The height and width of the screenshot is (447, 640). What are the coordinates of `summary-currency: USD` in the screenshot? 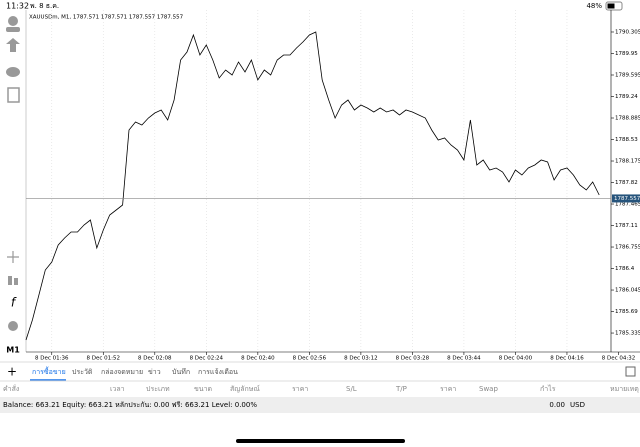 It's located at (577, 405).